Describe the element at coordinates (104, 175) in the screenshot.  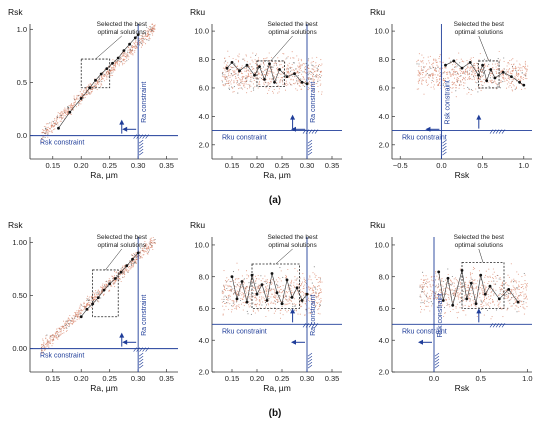
I see `x-axis-label: Ra, µm` at that location.